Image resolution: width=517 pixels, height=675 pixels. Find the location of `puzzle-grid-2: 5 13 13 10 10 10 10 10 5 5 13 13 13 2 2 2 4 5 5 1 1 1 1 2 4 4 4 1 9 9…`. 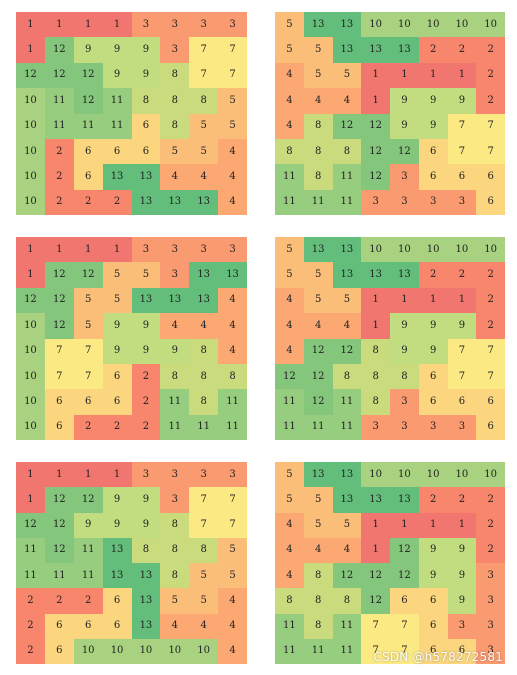

puzzle-grid-2: 5 13 13 10 10 10 10 10 5 5 13 13 13 2 2 2 4 5 5 1 1 1 1 2 4 4 4 1 9 9… is located at coordinates (390, 113).